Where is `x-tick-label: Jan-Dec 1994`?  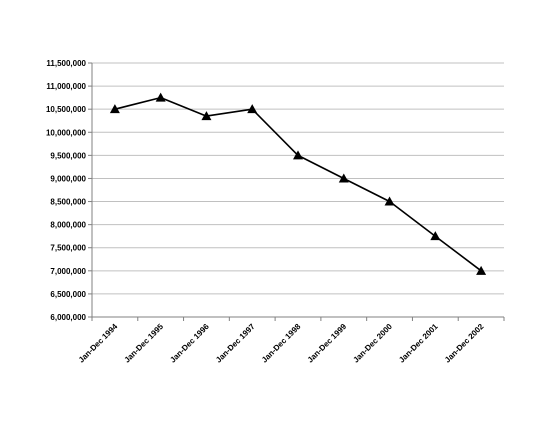
x-tick-label: Jan-Dec 1994 is located at coordinates (98, 343).